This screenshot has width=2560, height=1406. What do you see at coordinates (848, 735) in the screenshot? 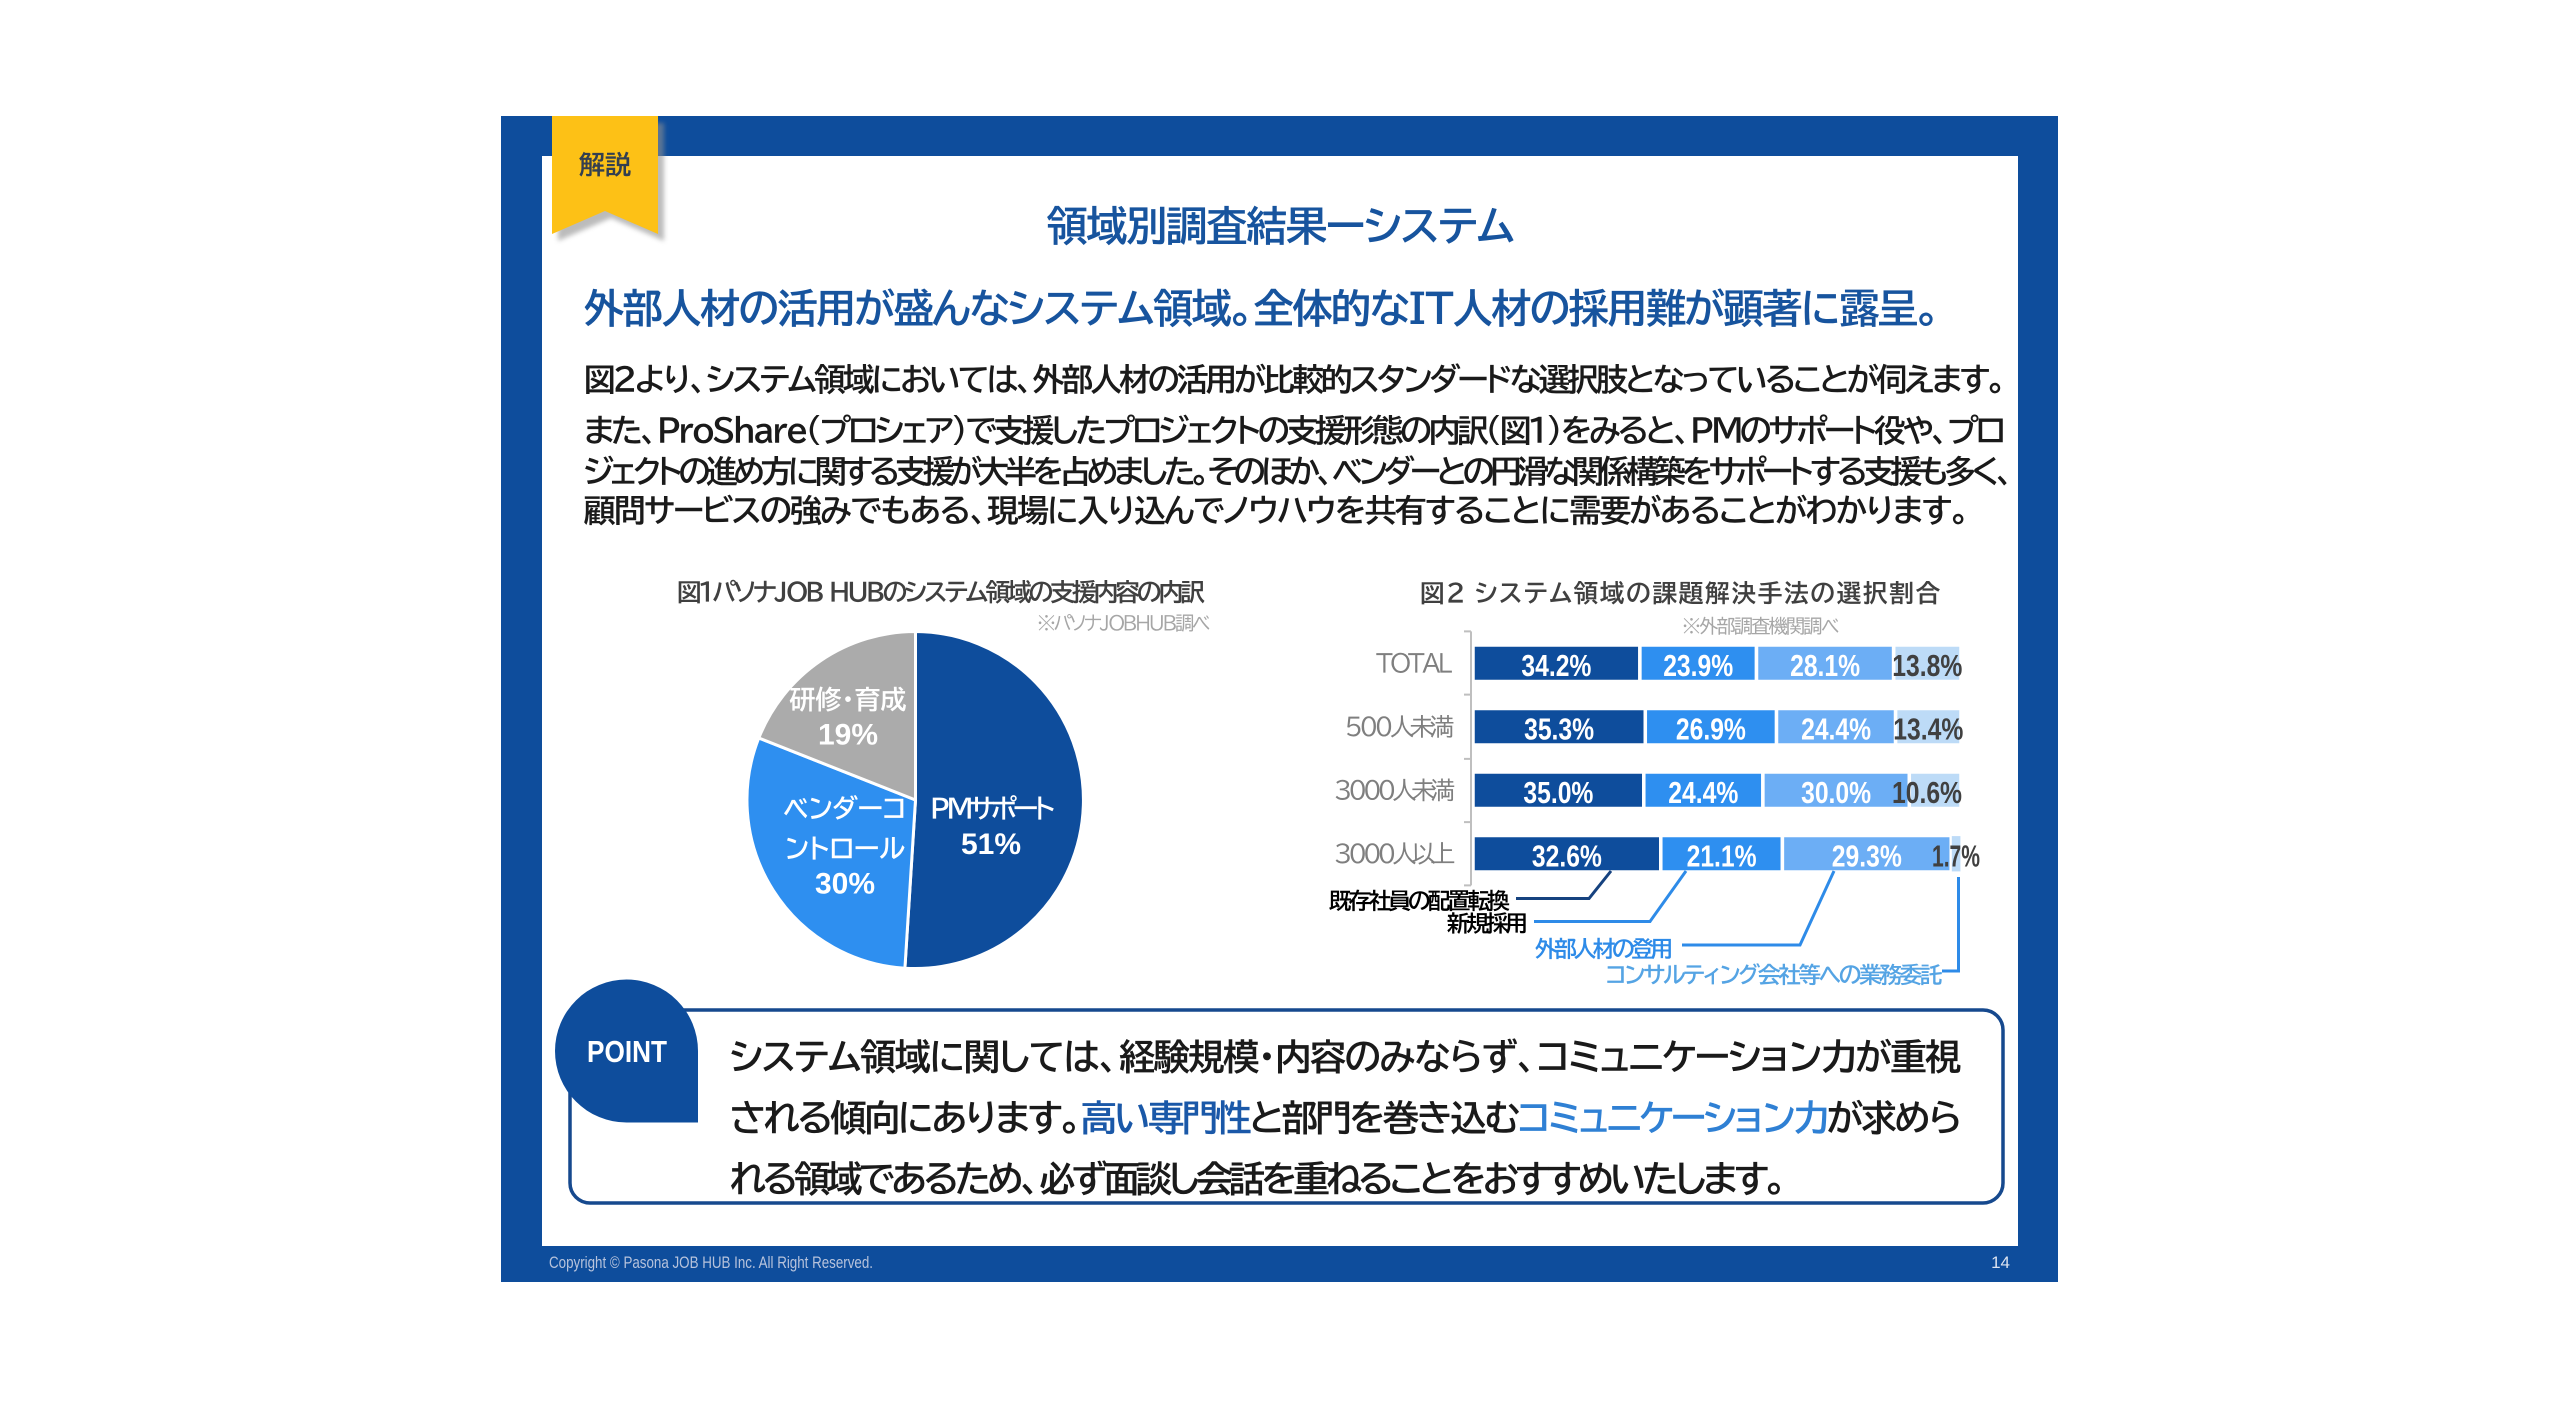
I see `svg-text: 19%` at bounding box center [848, 735].